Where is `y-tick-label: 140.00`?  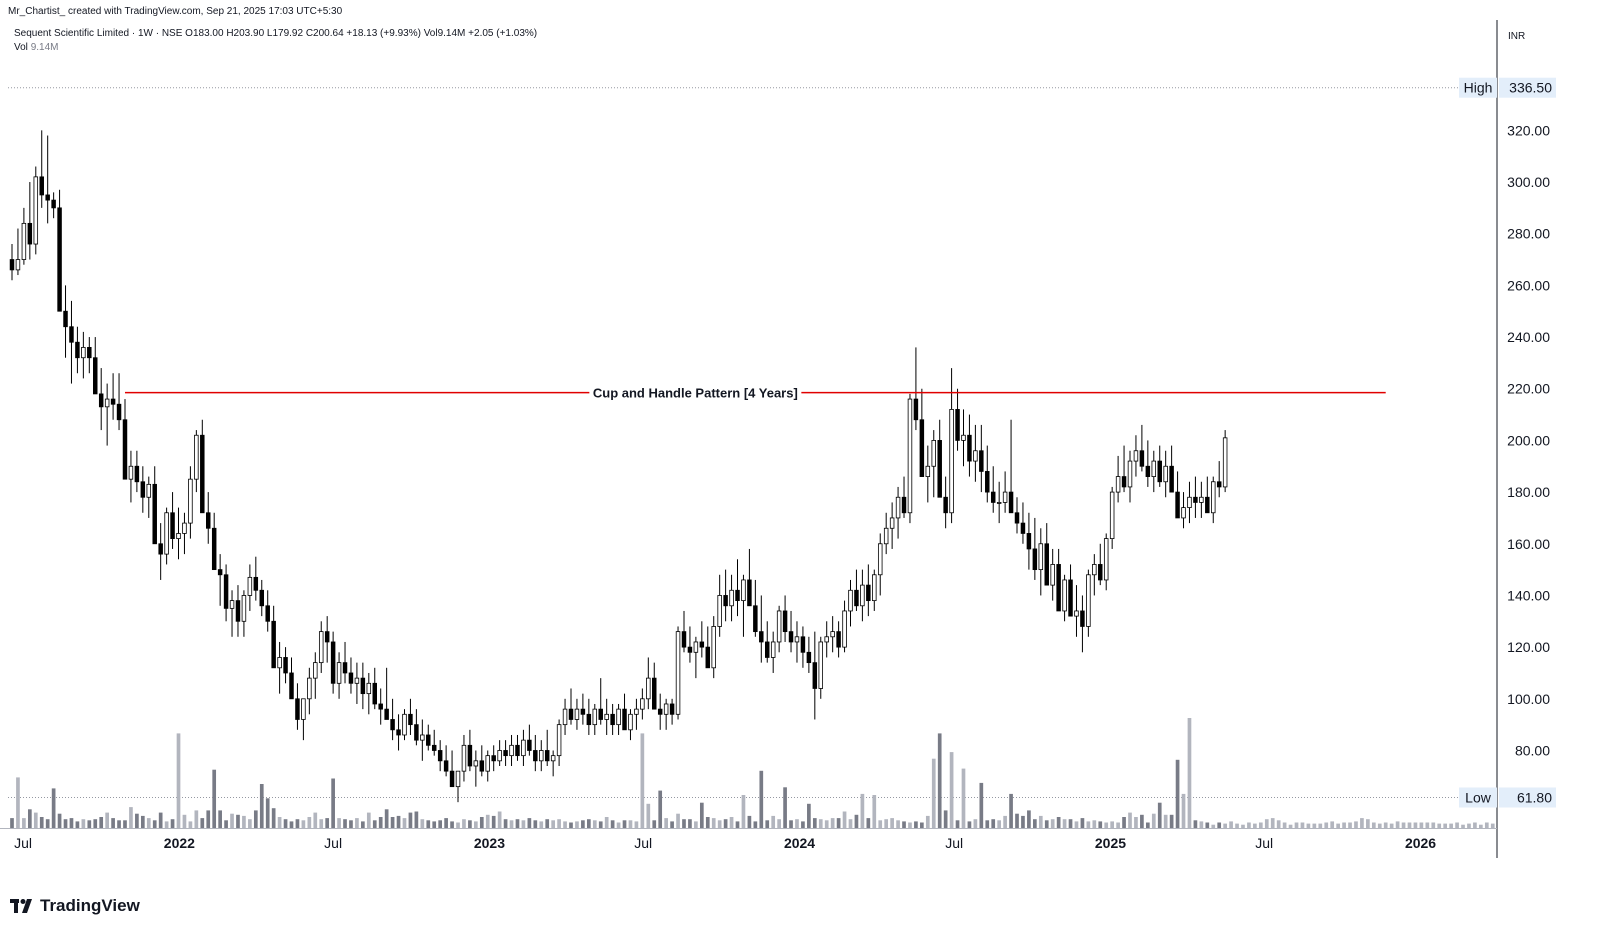
y-tick-label: 140.00 is located at coordinates (1528, 595).